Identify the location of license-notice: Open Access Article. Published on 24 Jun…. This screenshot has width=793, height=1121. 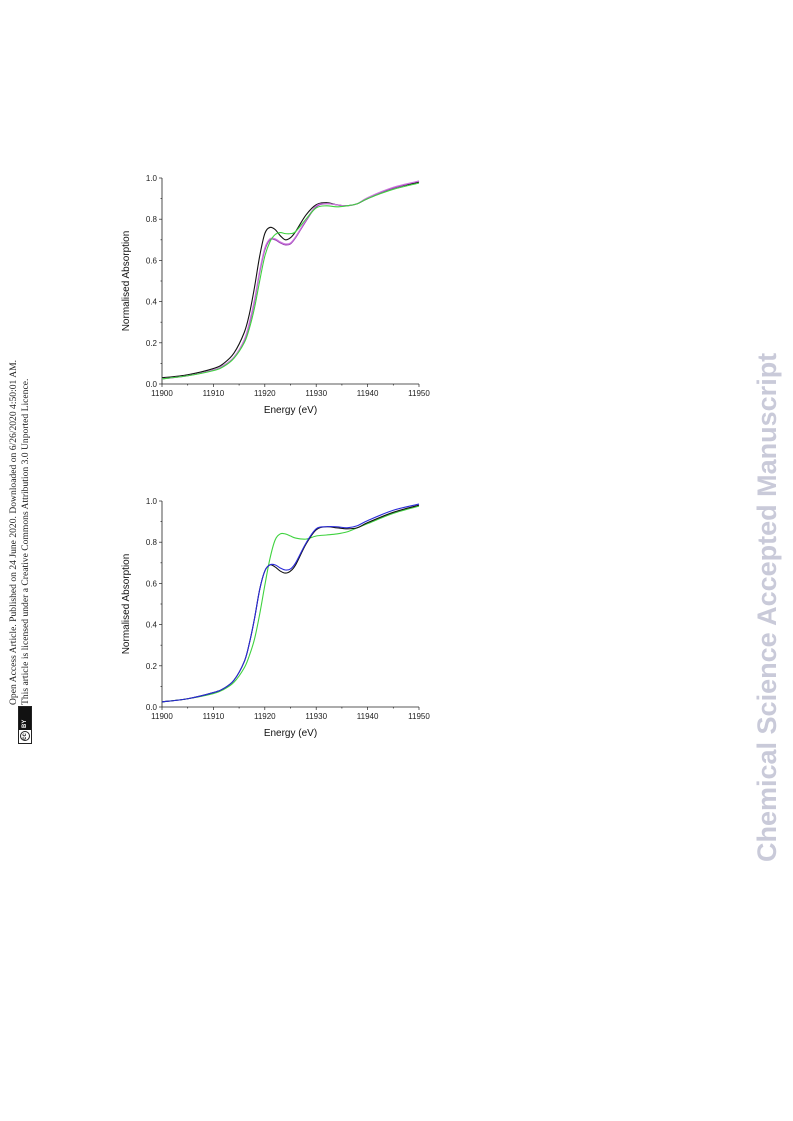
(26, 372).